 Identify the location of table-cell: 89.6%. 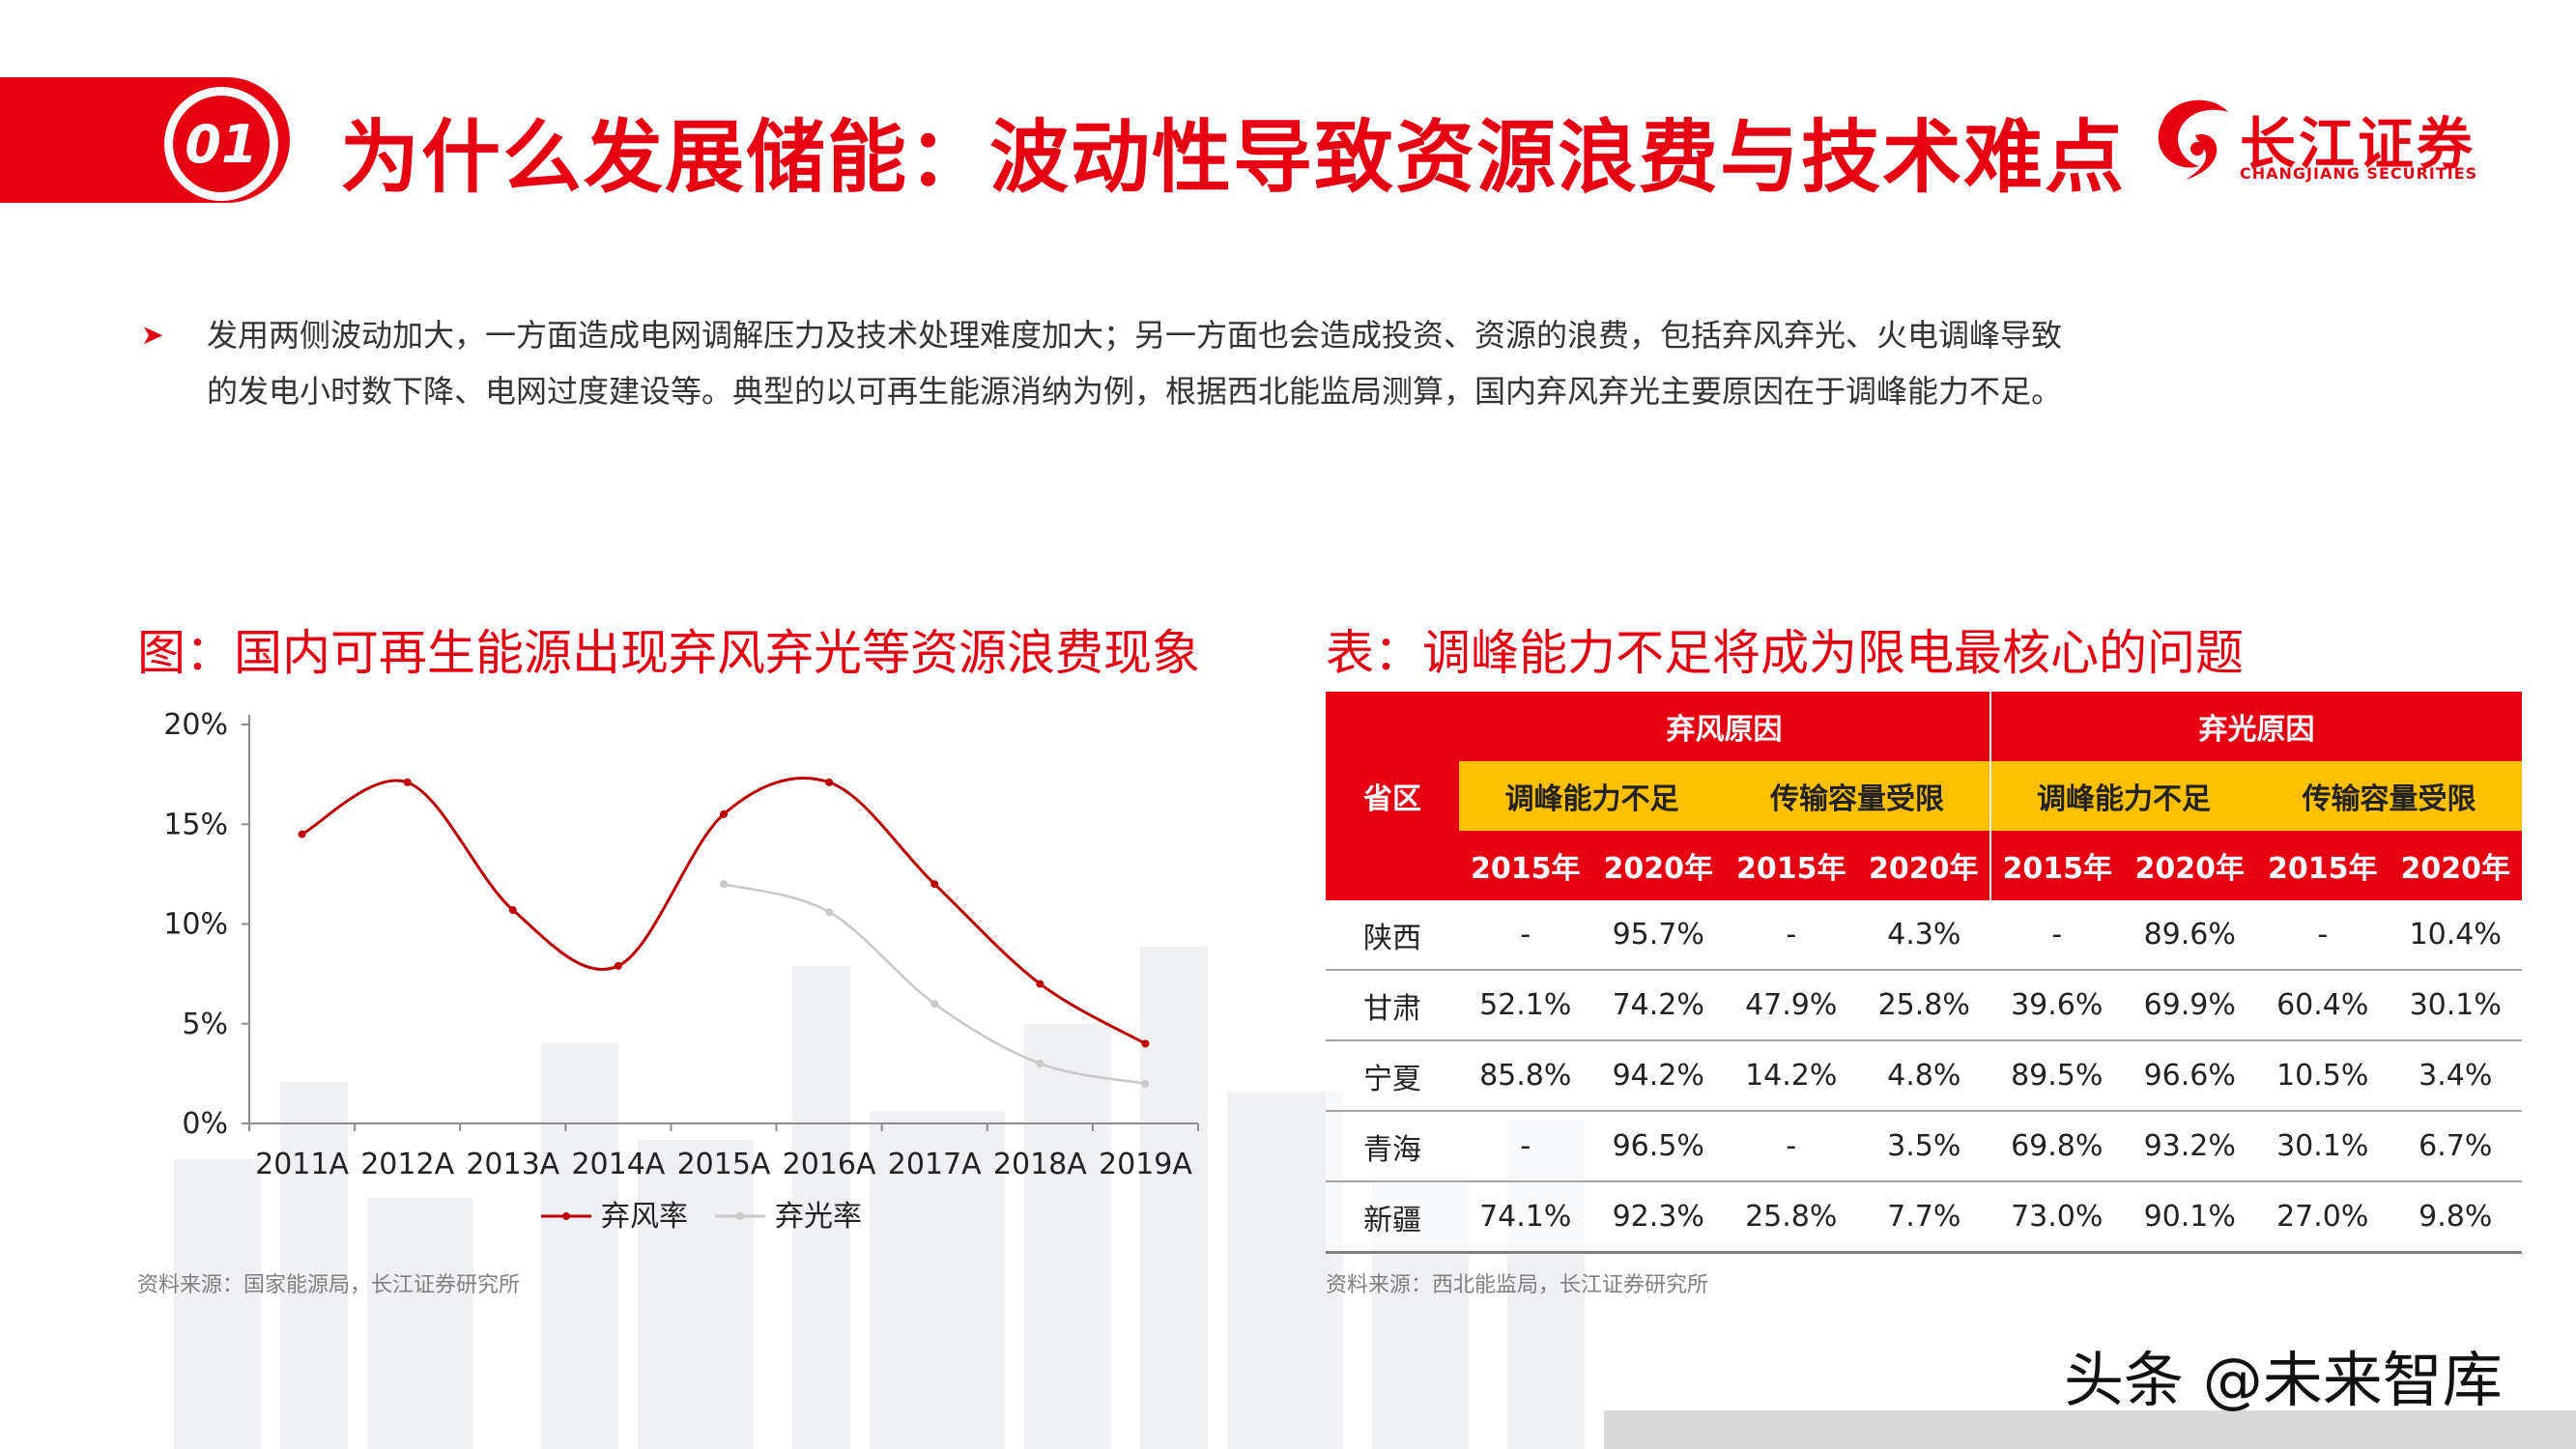
(2190, 935).